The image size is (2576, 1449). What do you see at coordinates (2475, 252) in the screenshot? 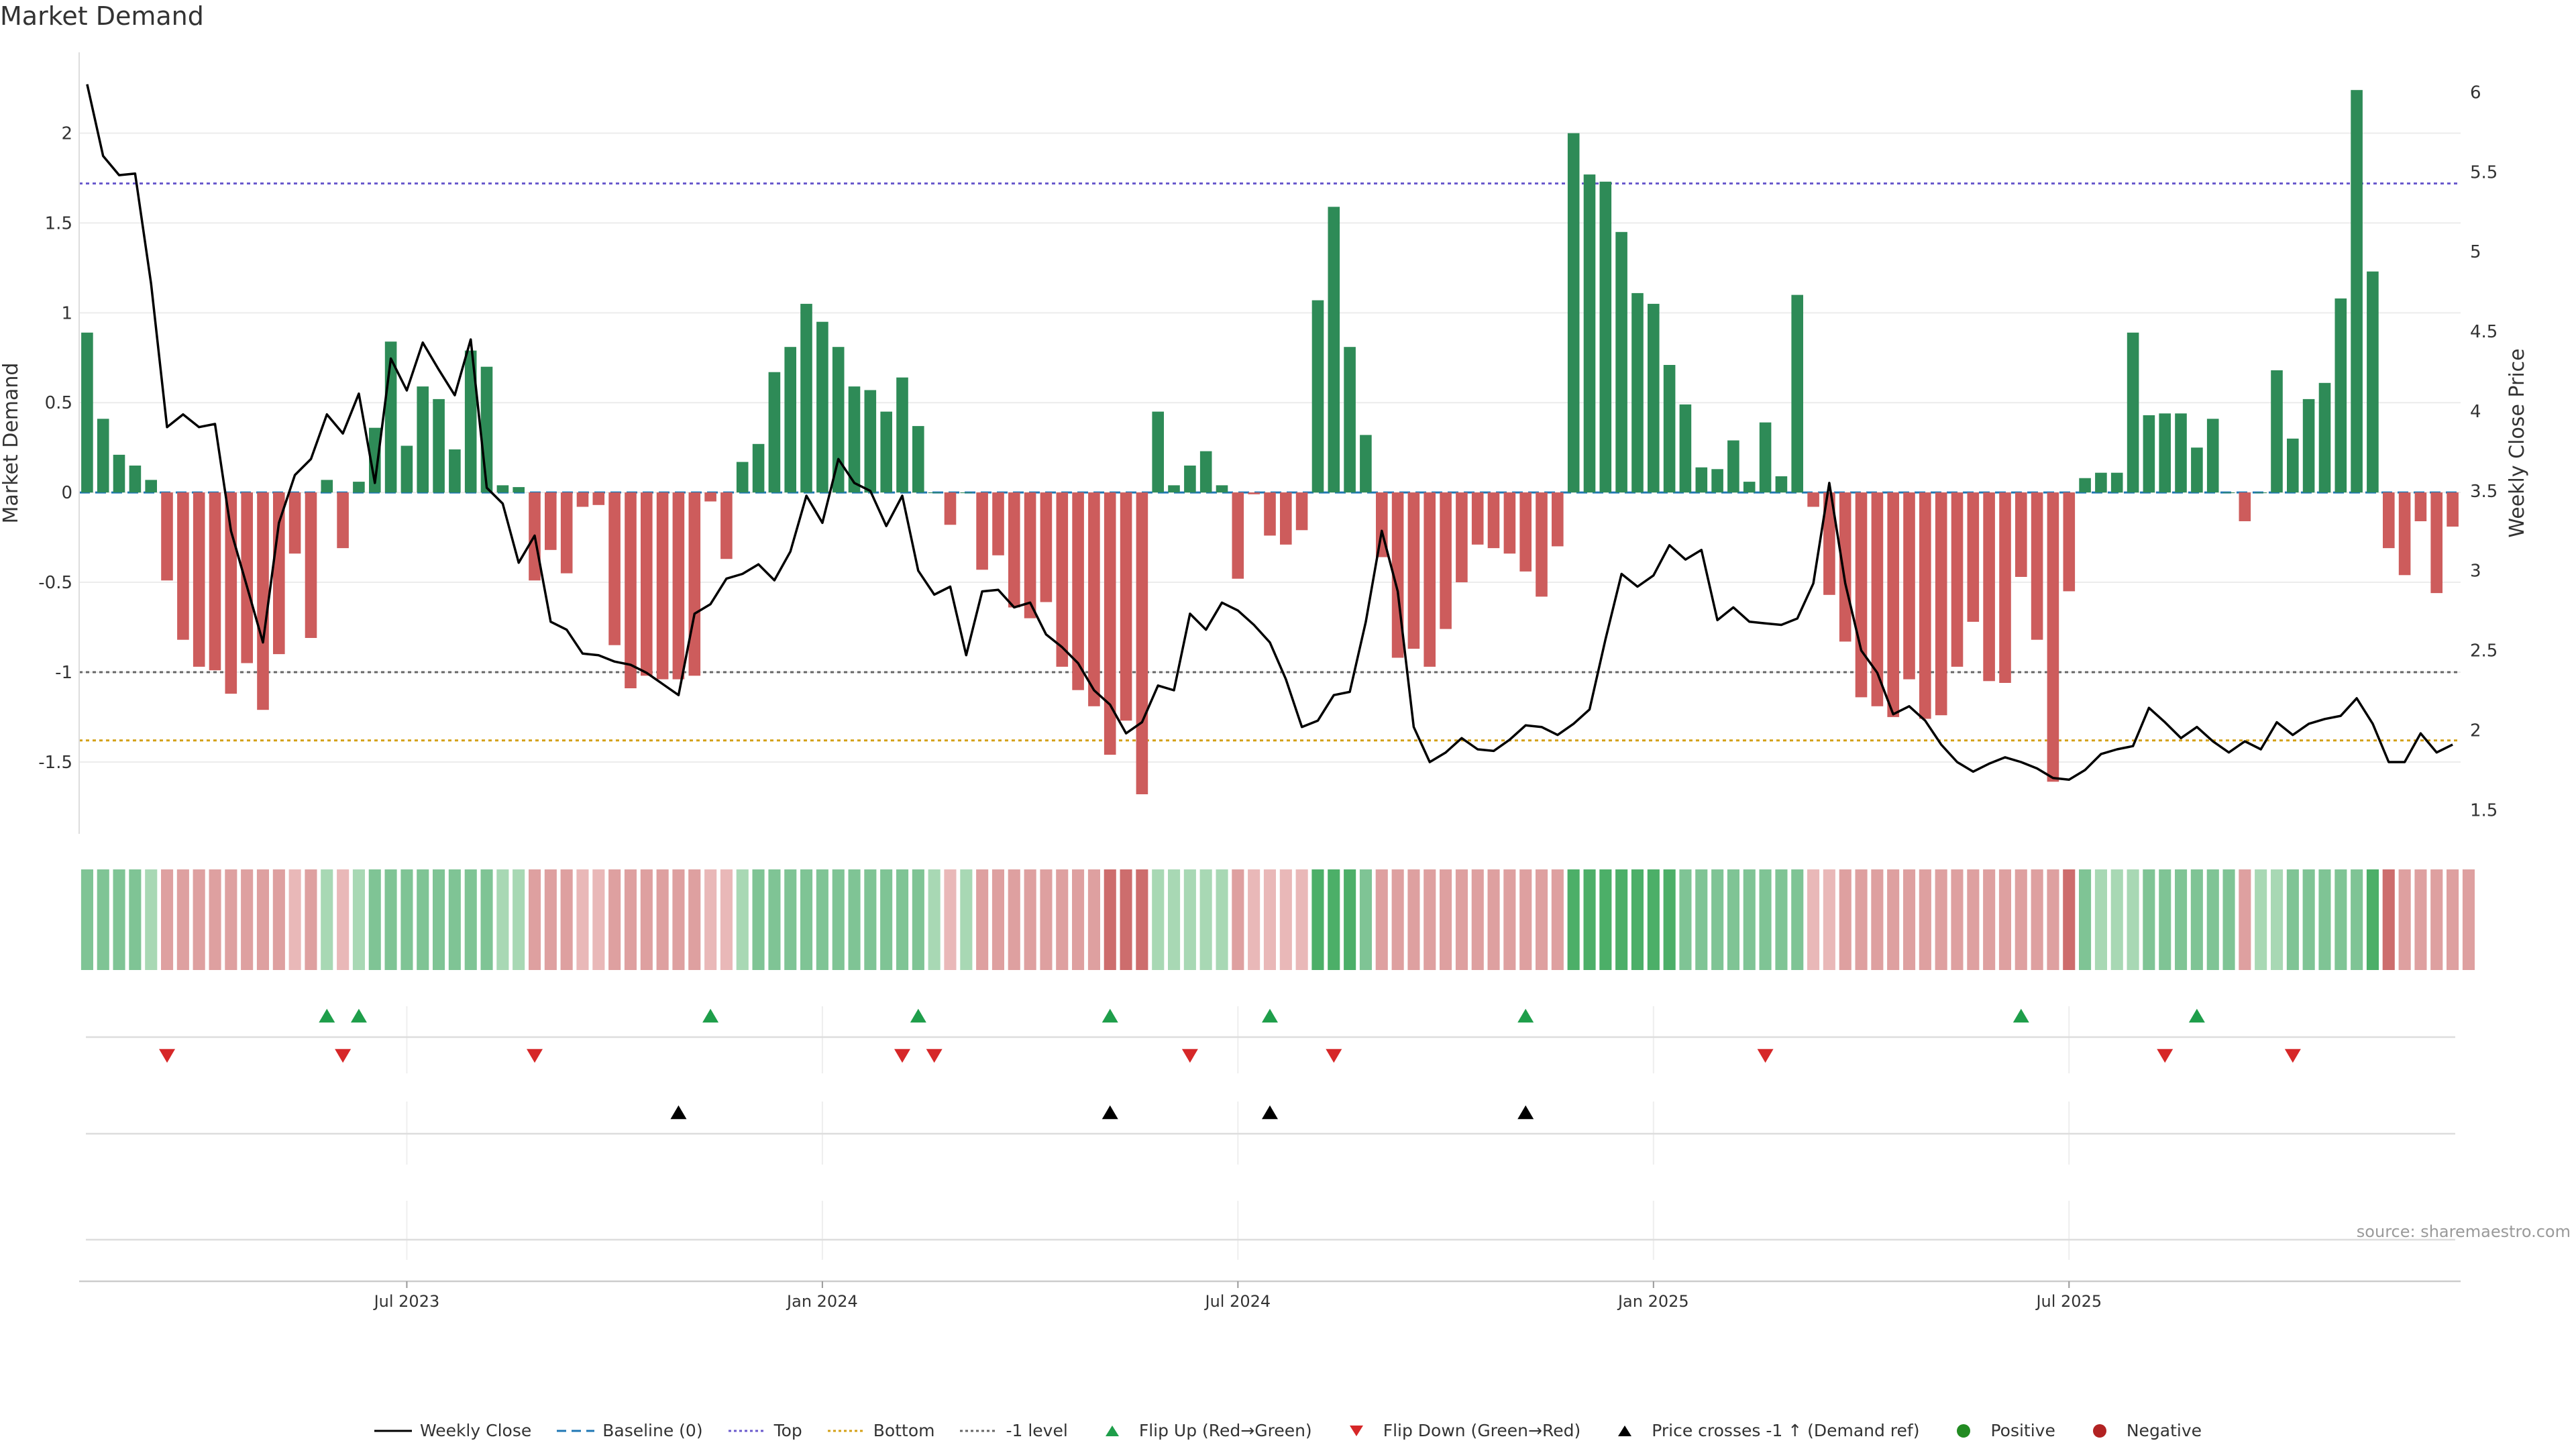
I see `y2-tick-label: 5` at bounding box center [2475, 252].